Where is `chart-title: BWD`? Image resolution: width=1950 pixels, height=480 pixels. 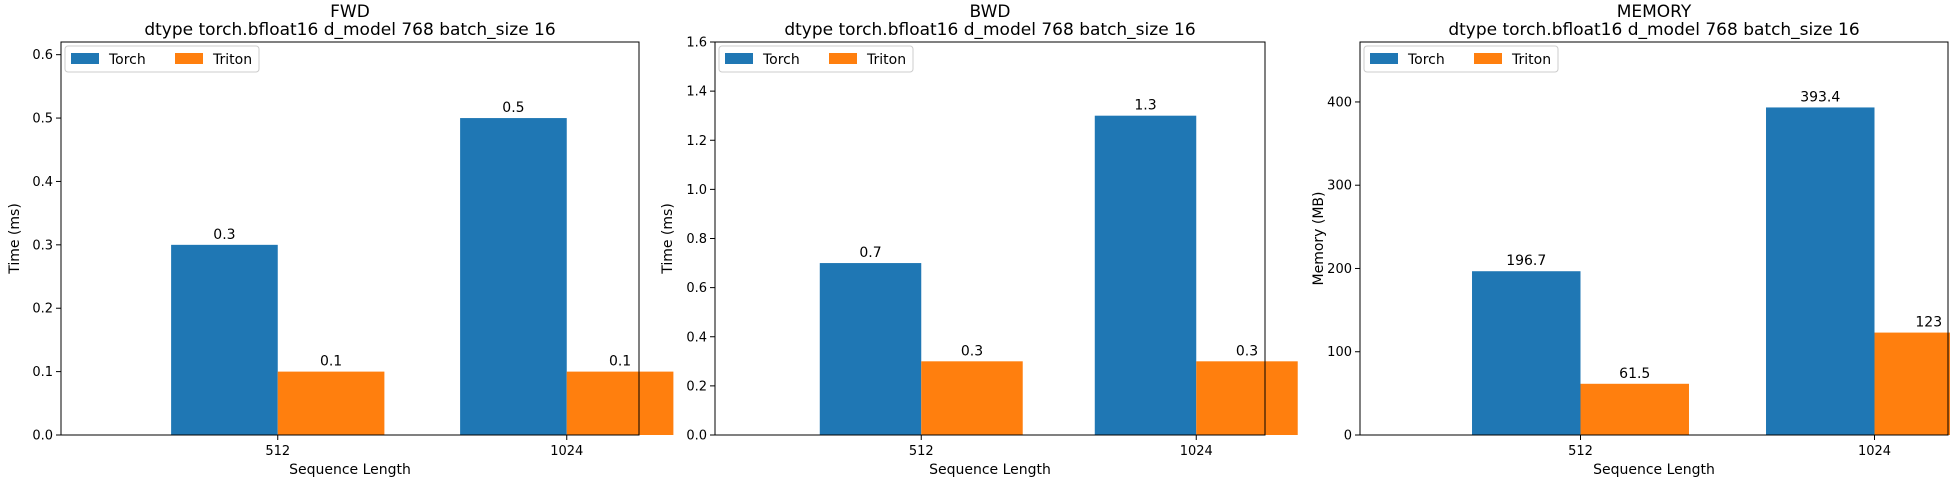
chart-title: BWD is located at coordinates (990, 12).